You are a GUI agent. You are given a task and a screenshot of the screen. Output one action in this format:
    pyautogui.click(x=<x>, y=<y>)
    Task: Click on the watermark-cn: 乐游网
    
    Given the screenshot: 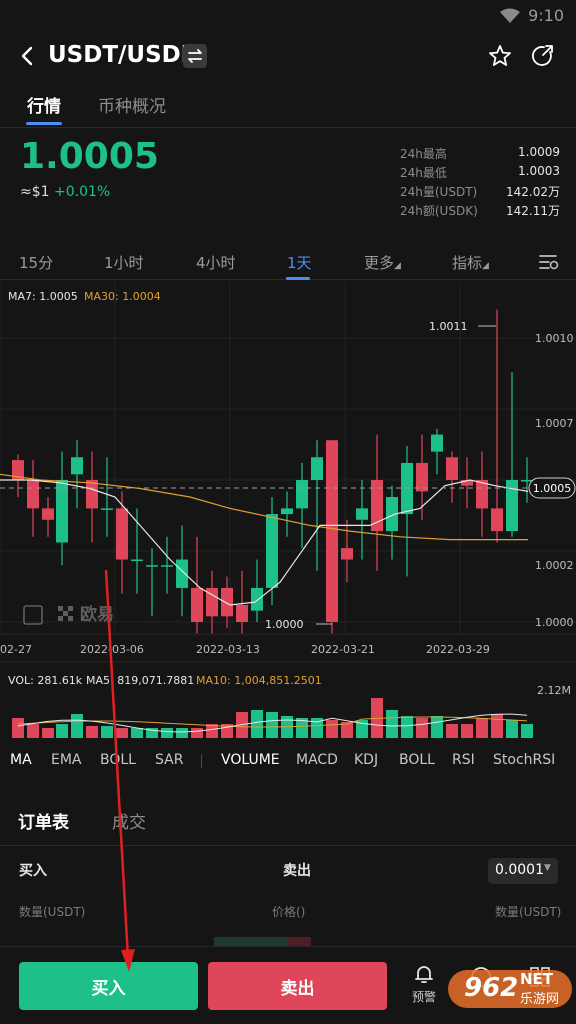 What is the action you would take?
    pyautogui.click(x=540, y=999)
    